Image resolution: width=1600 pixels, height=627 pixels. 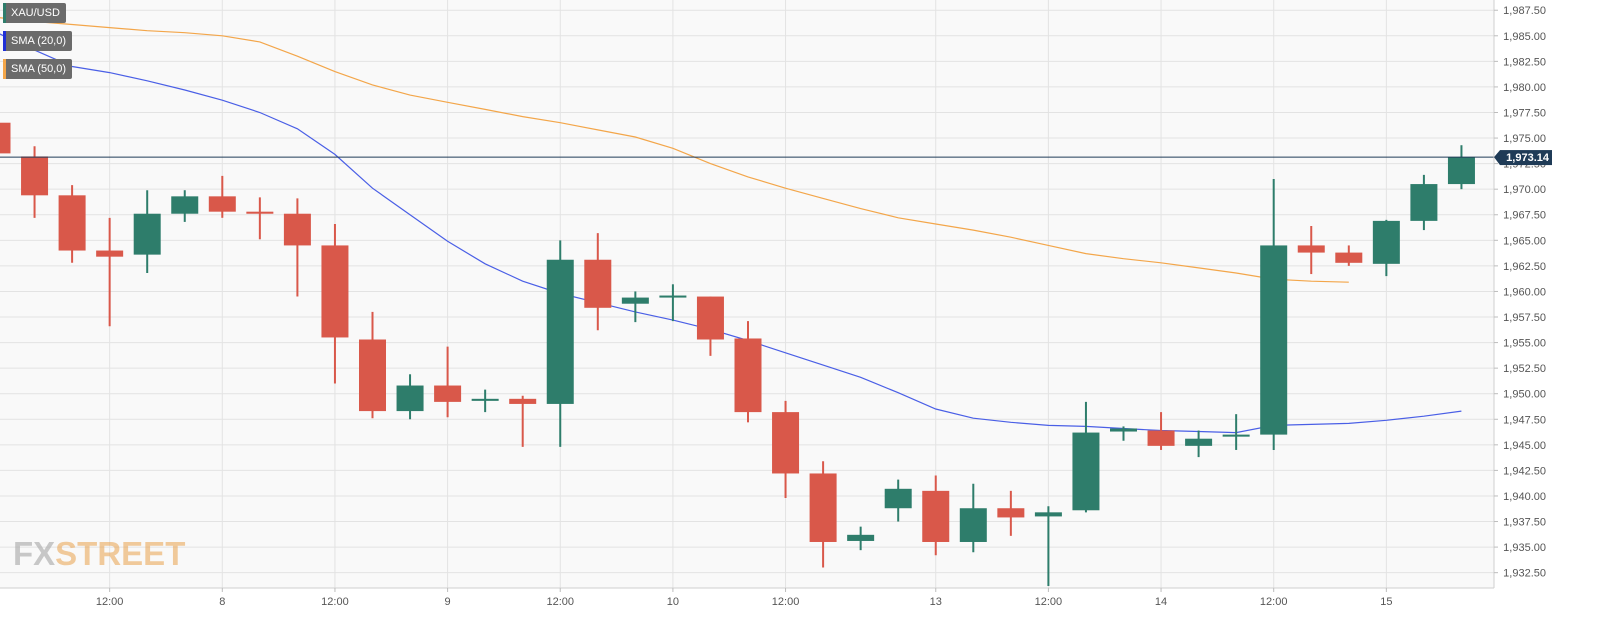 I want to click on x-tick-label: 9, so click(x=448, y=602).